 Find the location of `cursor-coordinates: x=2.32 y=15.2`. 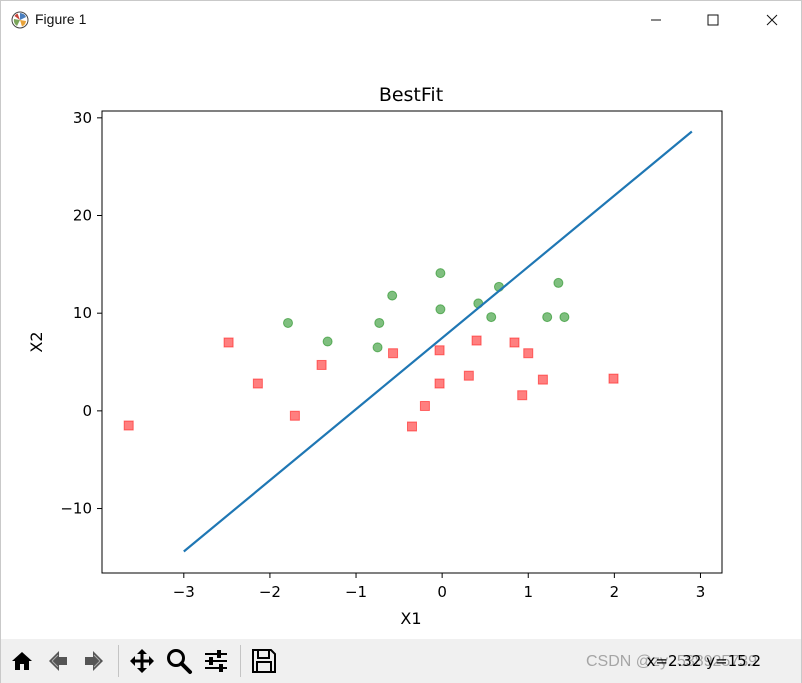

cursor-coordinates: x=2.32 y=15.2 is located at coordinates (703, 661).